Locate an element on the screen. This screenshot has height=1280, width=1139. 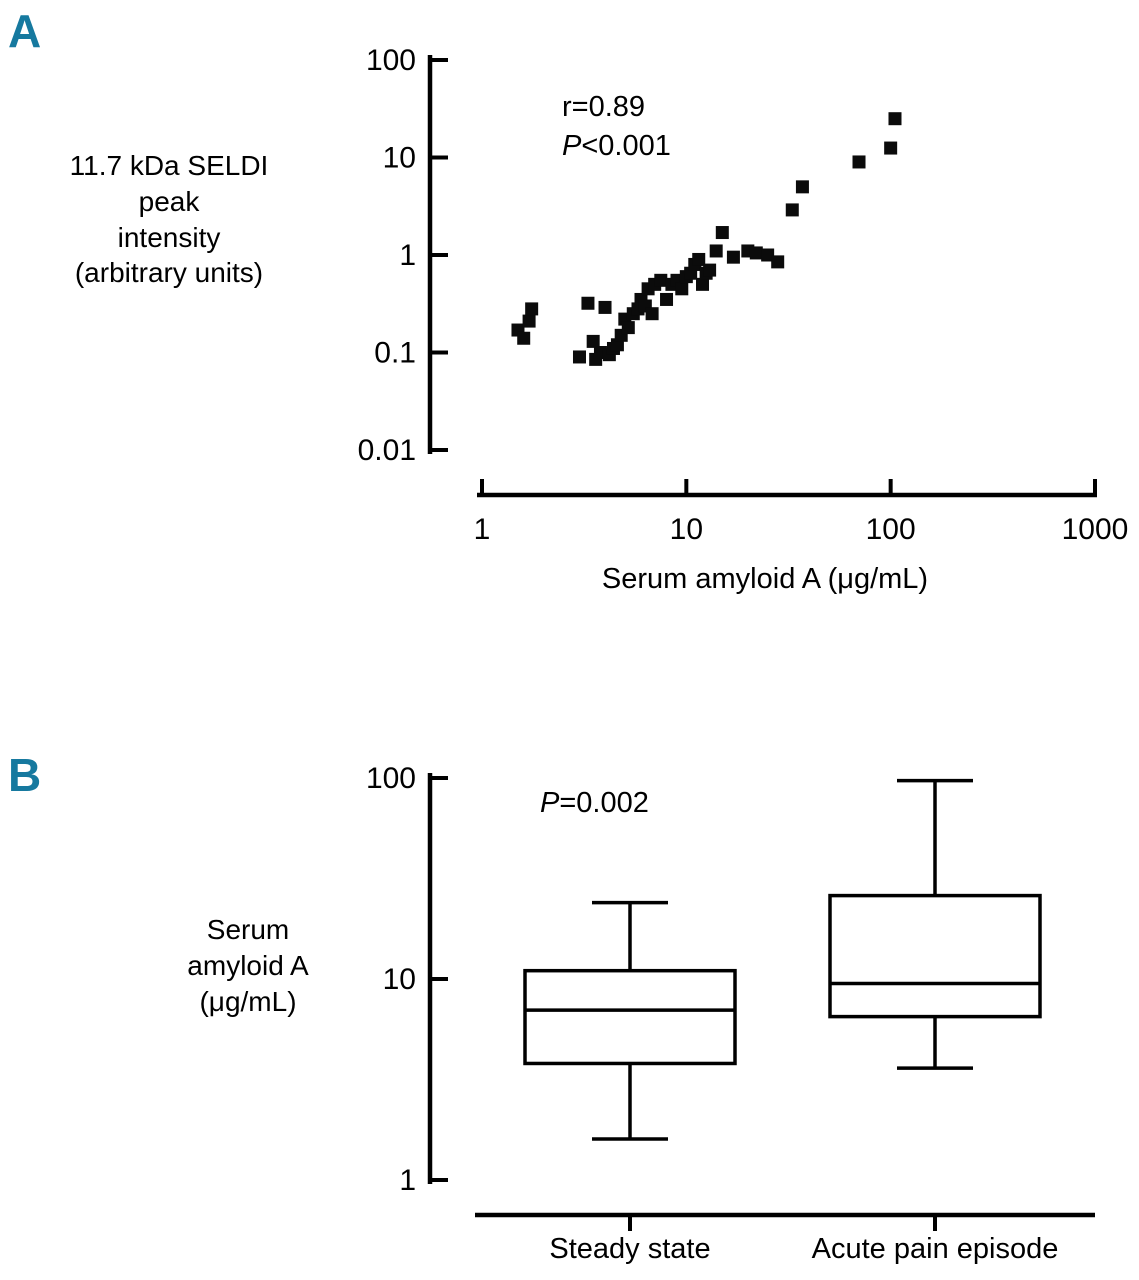
panel-a-y-axis-title-line-4: (arbitrary units) is located at coordinates (169, 273).